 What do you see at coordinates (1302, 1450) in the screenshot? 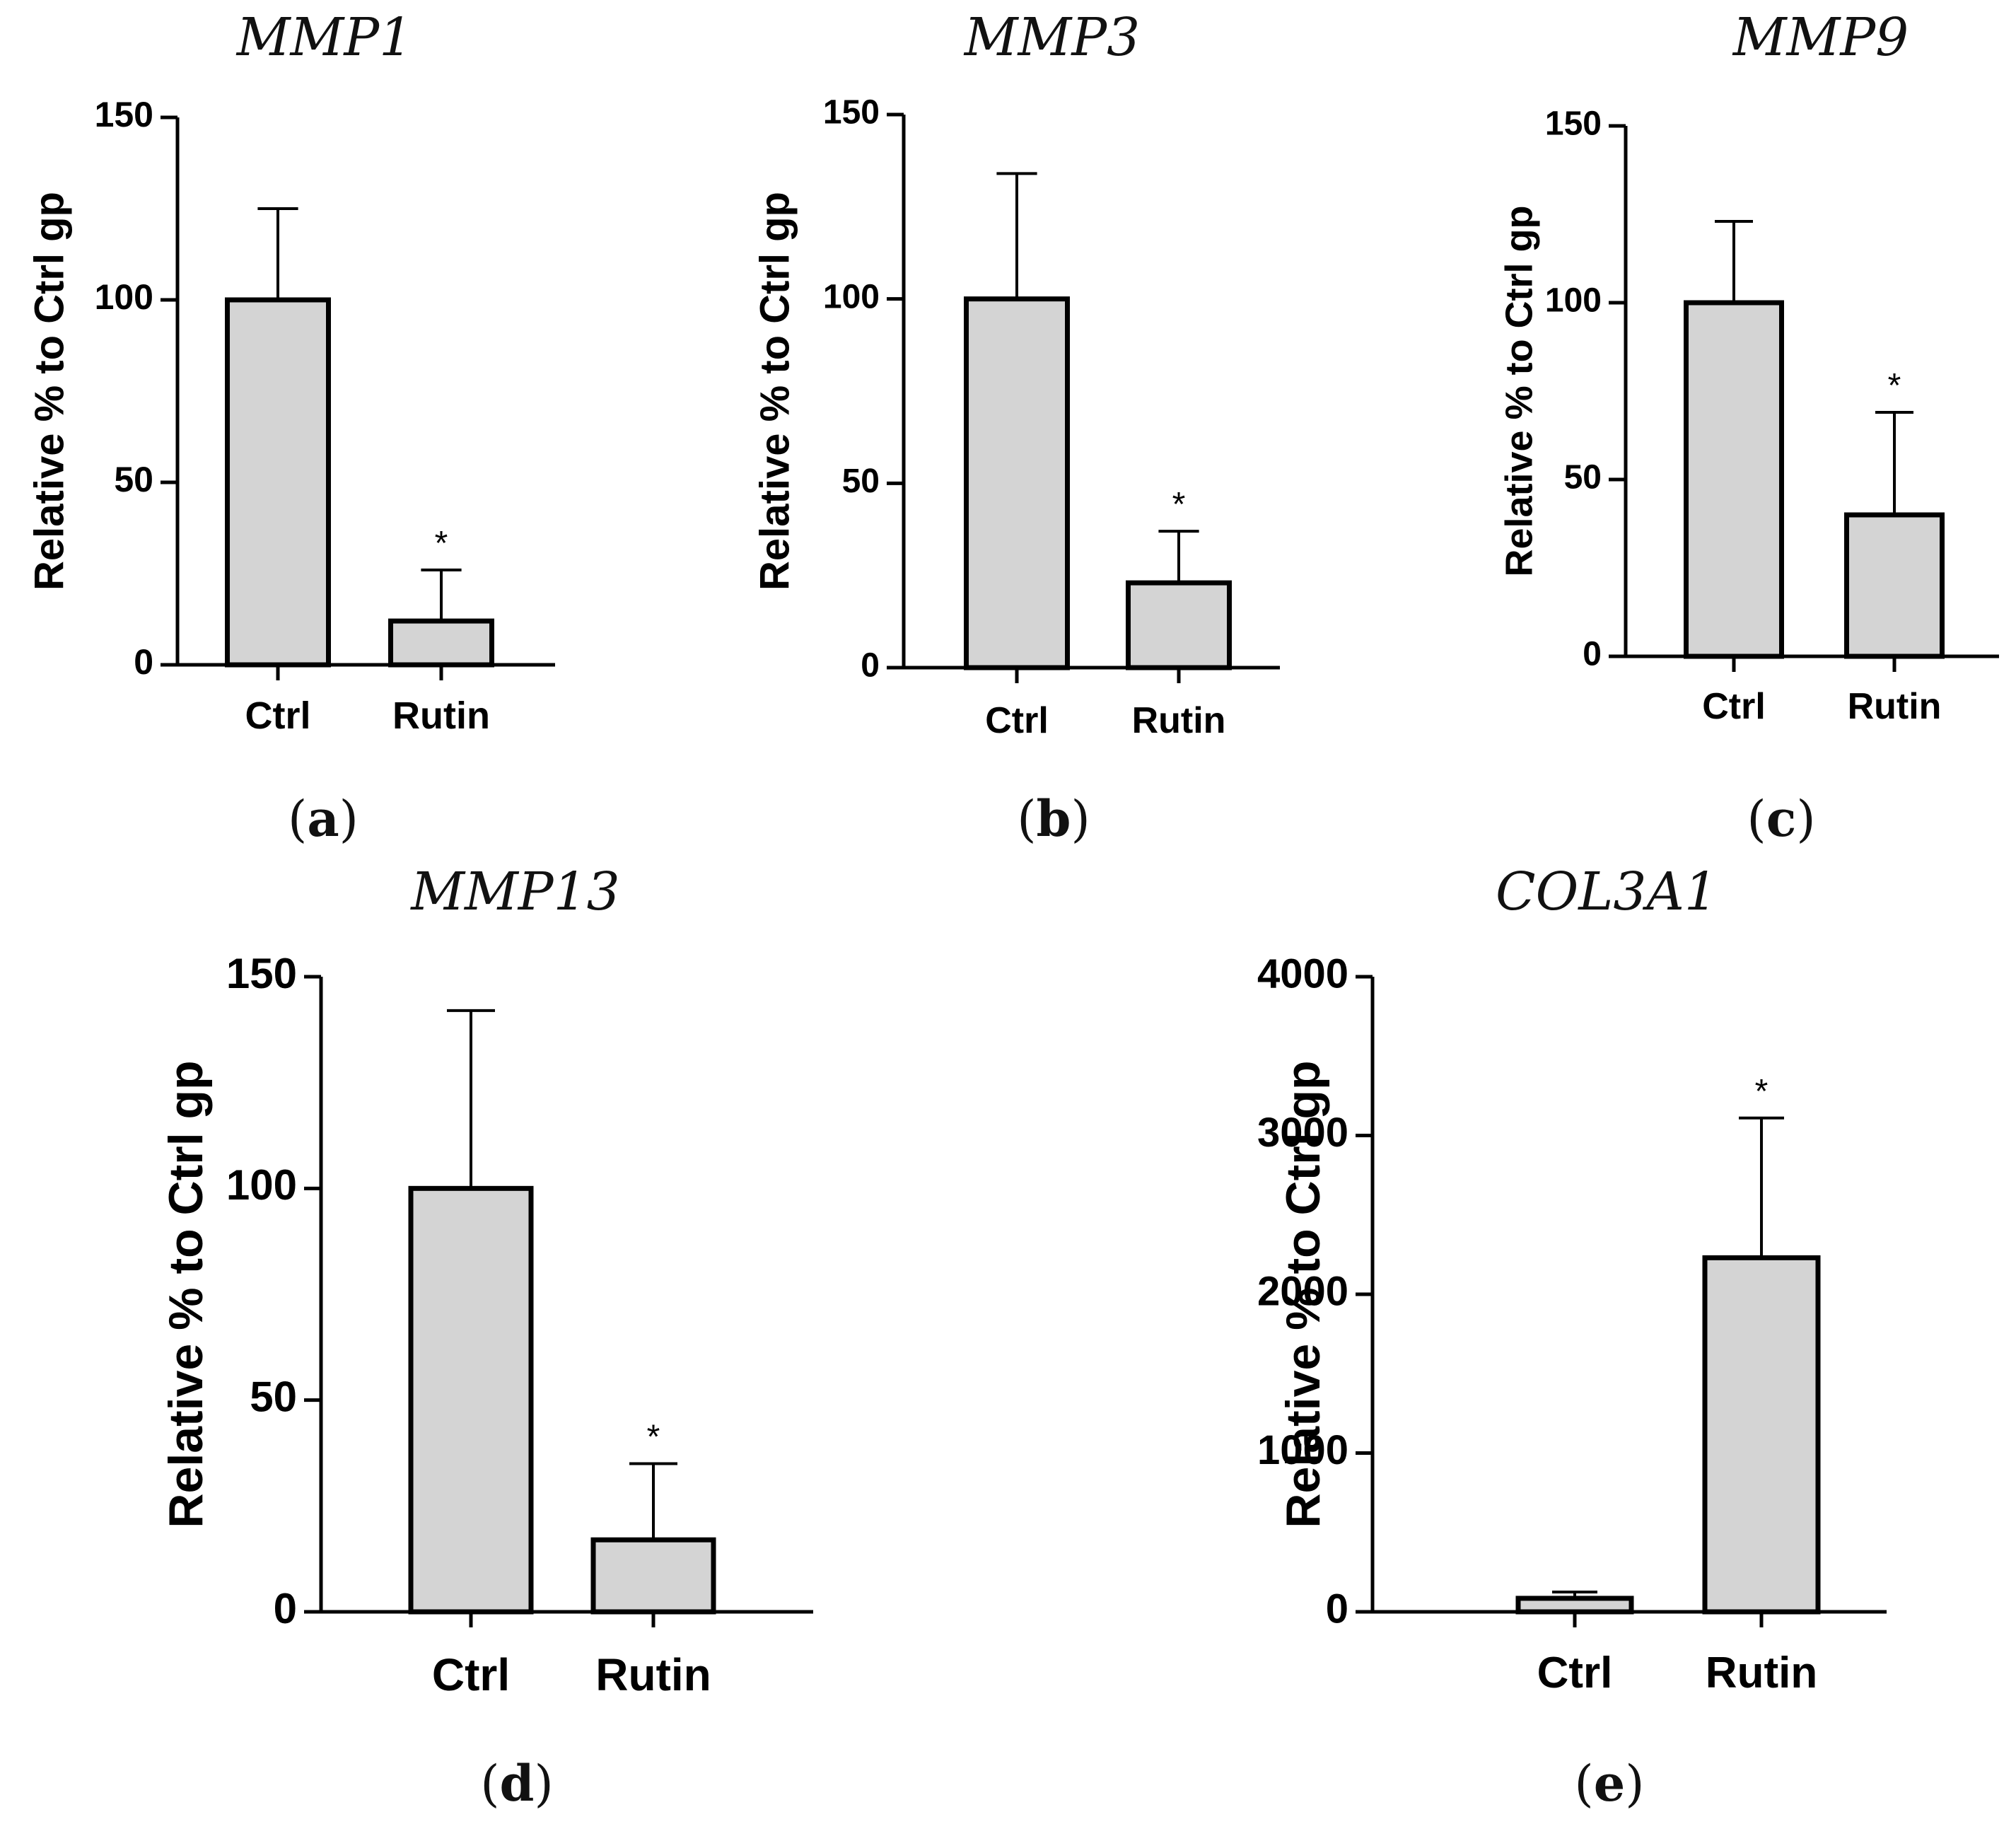
I see `y-tick-label: 1000` at bounding box center [1302, 1450].